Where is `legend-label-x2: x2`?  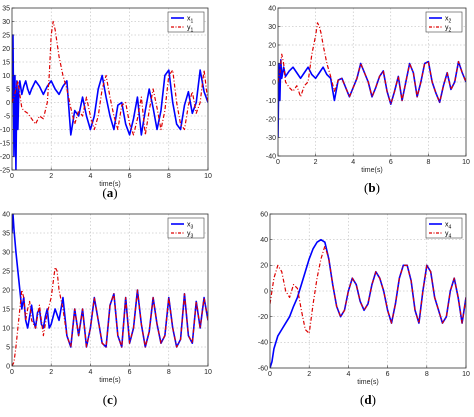
legend-label-x2: x2 is located at coordinates (448, 19).